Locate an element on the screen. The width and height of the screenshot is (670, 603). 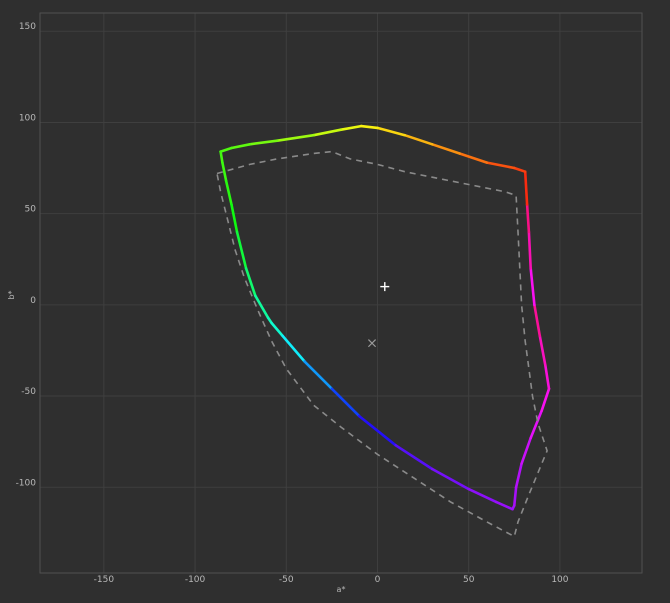
x-tick-label: 50 is located at coordinates (469, 580).